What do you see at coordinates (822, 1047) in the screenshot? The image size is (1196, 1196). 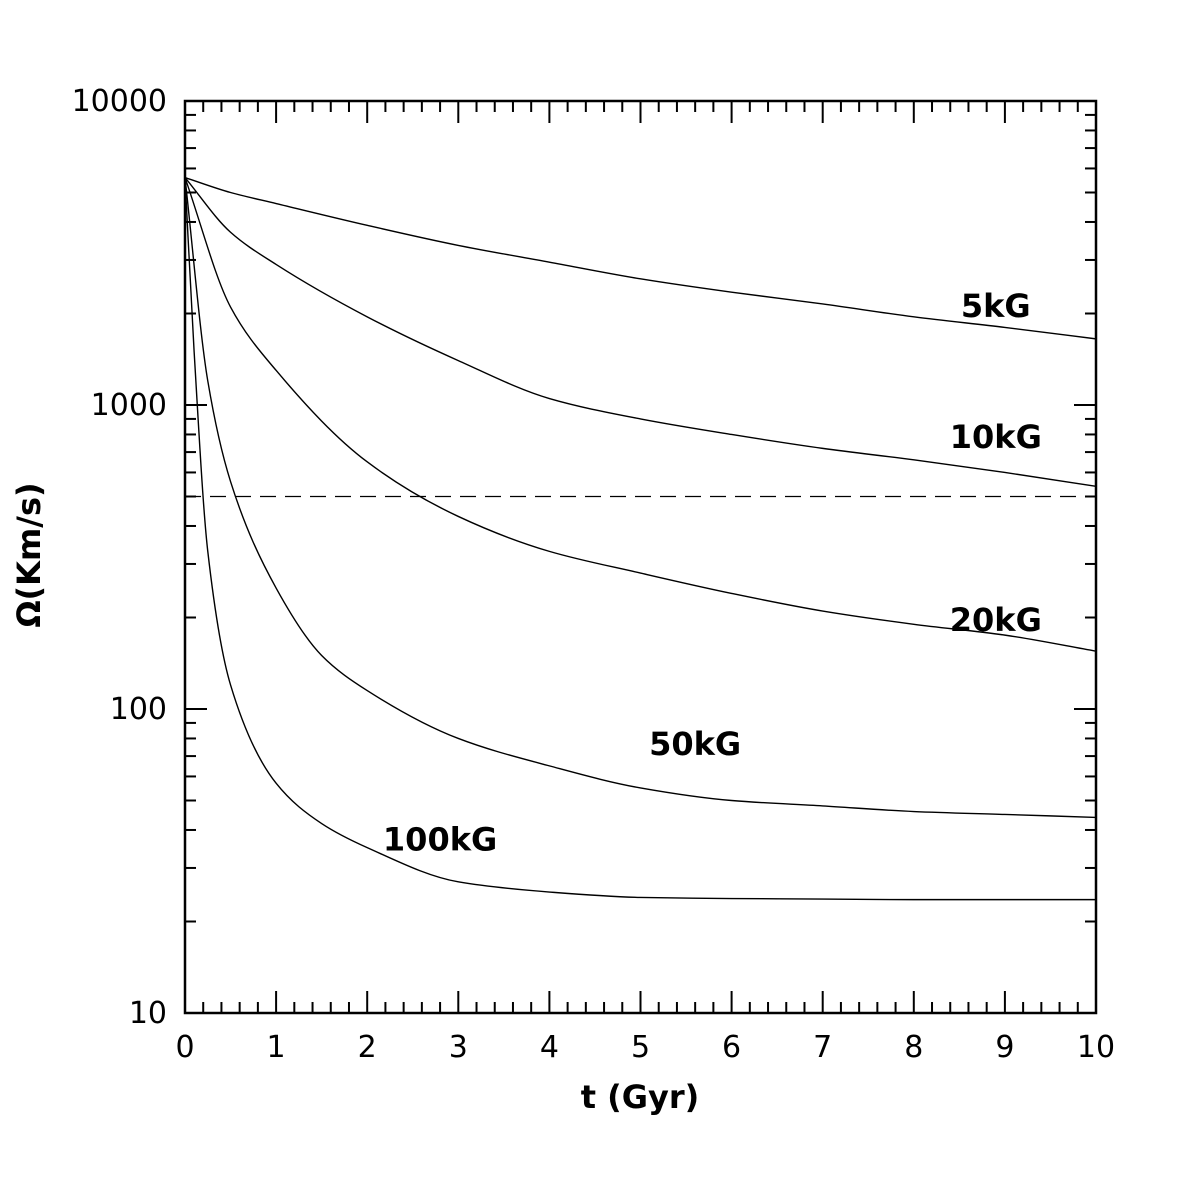 I see `x-tick-label: 7` at bounding box center [822, 1047].